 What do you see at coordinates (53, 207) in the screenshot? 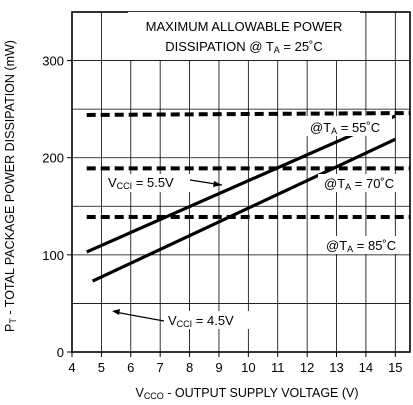
I see `y-tick-labels: 0 100 200 300` at bounding box center [53, 207].